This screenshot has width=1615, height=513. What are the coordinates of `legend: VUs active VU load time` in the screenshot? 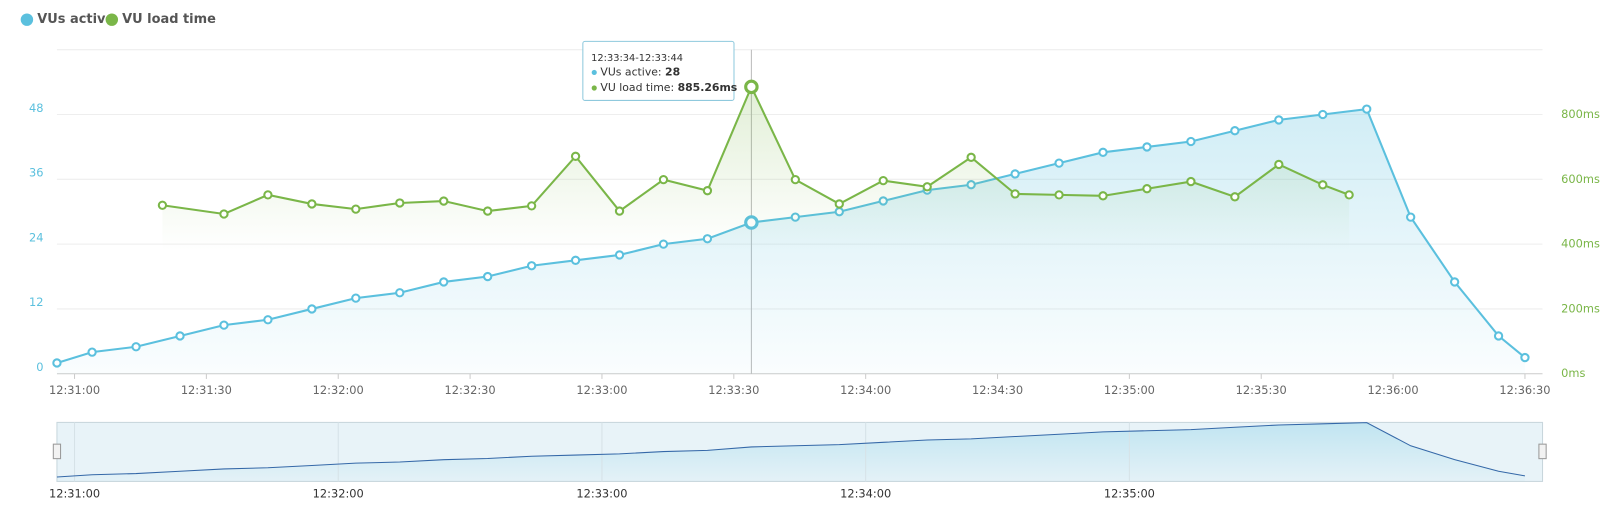 It's located at (118, 19).